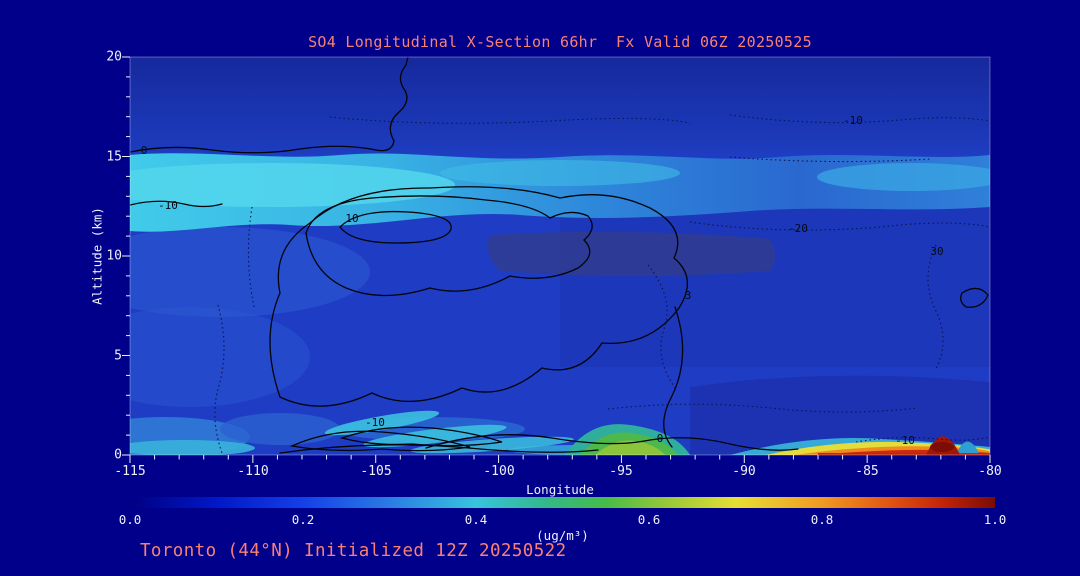  I want to click on x-tick-label: -85, so click(867, 471).